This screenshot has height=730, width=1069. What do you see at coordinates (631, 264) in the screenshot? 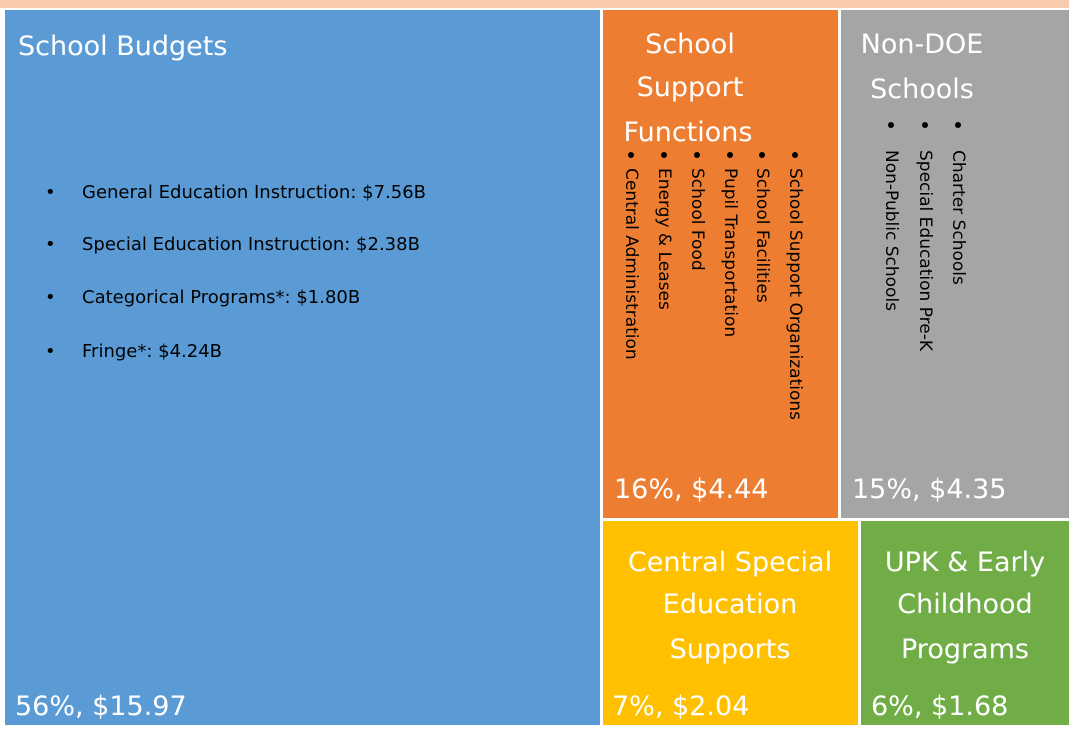
I see `item: Central Administration` at bounding box center [631, 264].